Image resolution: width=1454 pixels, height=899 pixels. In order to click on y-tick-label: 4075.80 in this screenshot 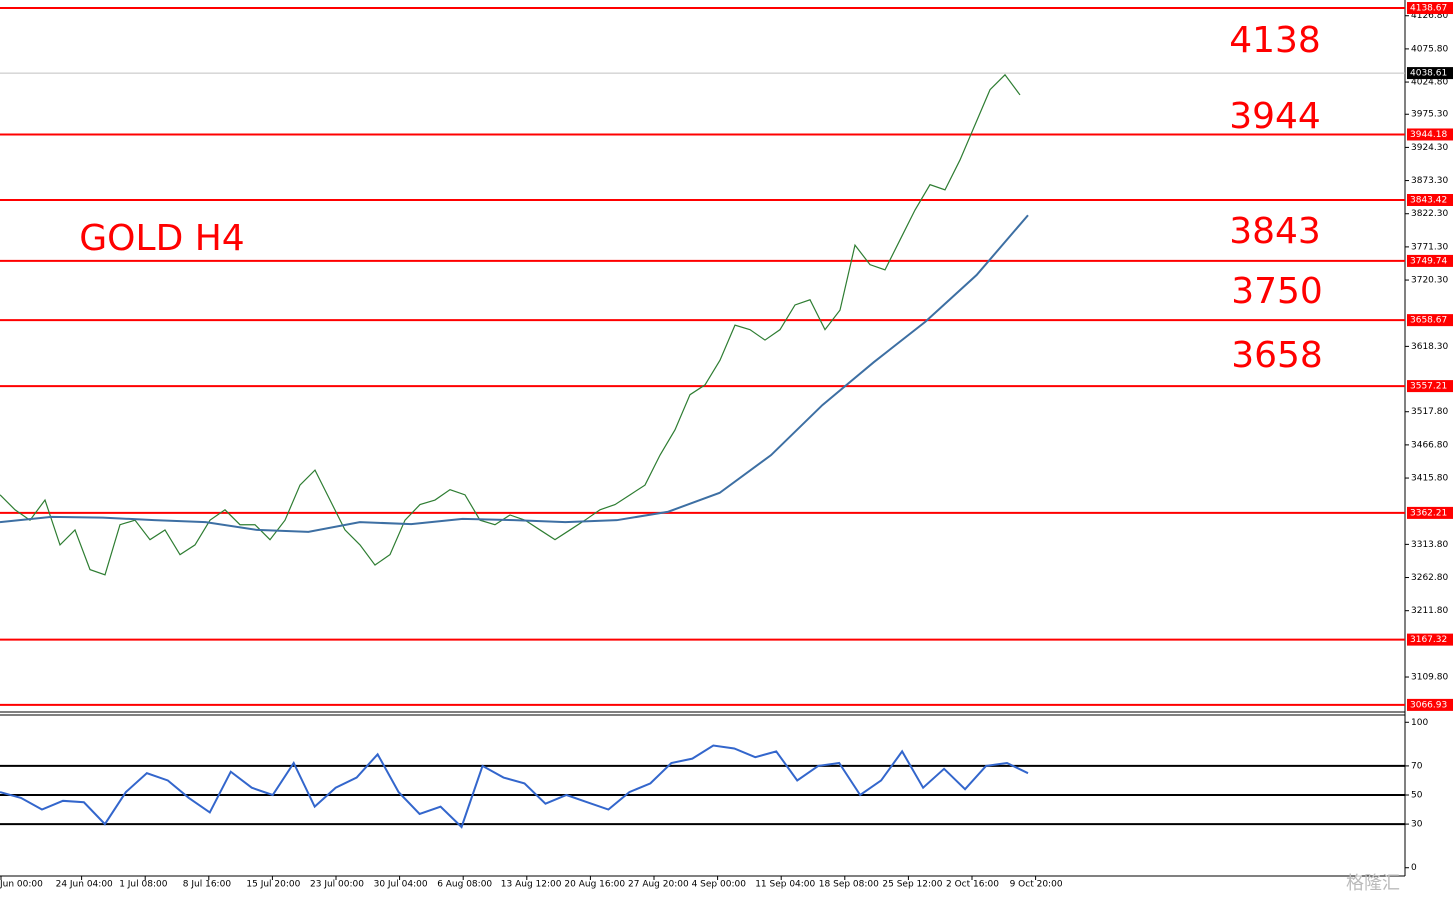, I will do `click(1429, 49)`.